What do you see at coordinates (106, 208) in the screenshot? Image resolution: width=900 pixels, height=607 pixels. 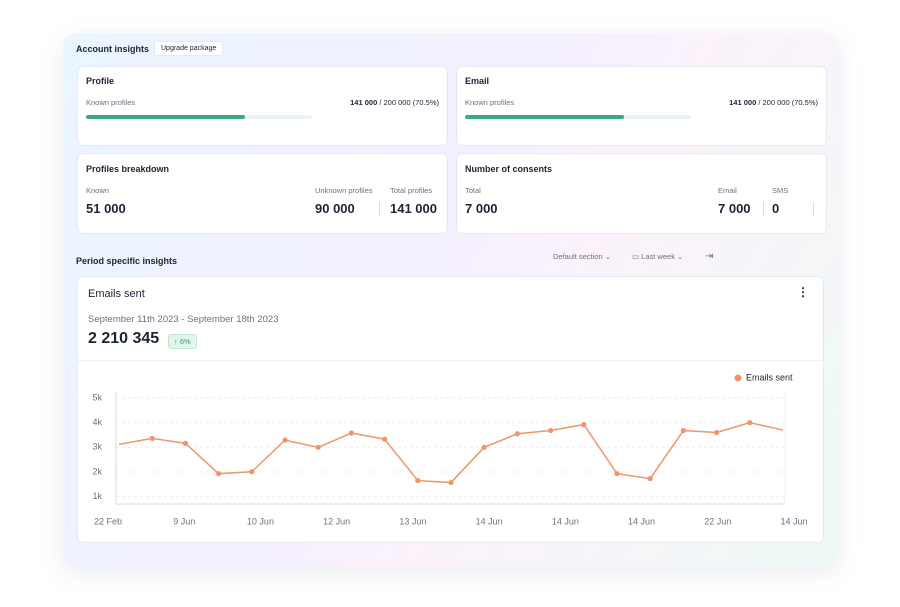 I see `value: 51 000` at bounding box center [106, 208].